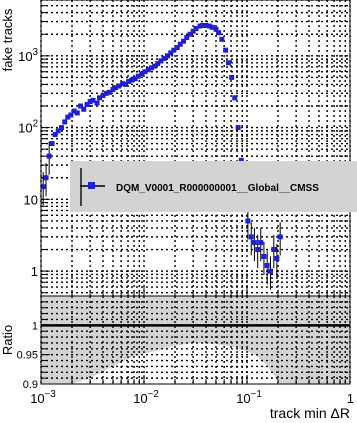  I want to click on legend-swatch-marker, so click(91, 185).